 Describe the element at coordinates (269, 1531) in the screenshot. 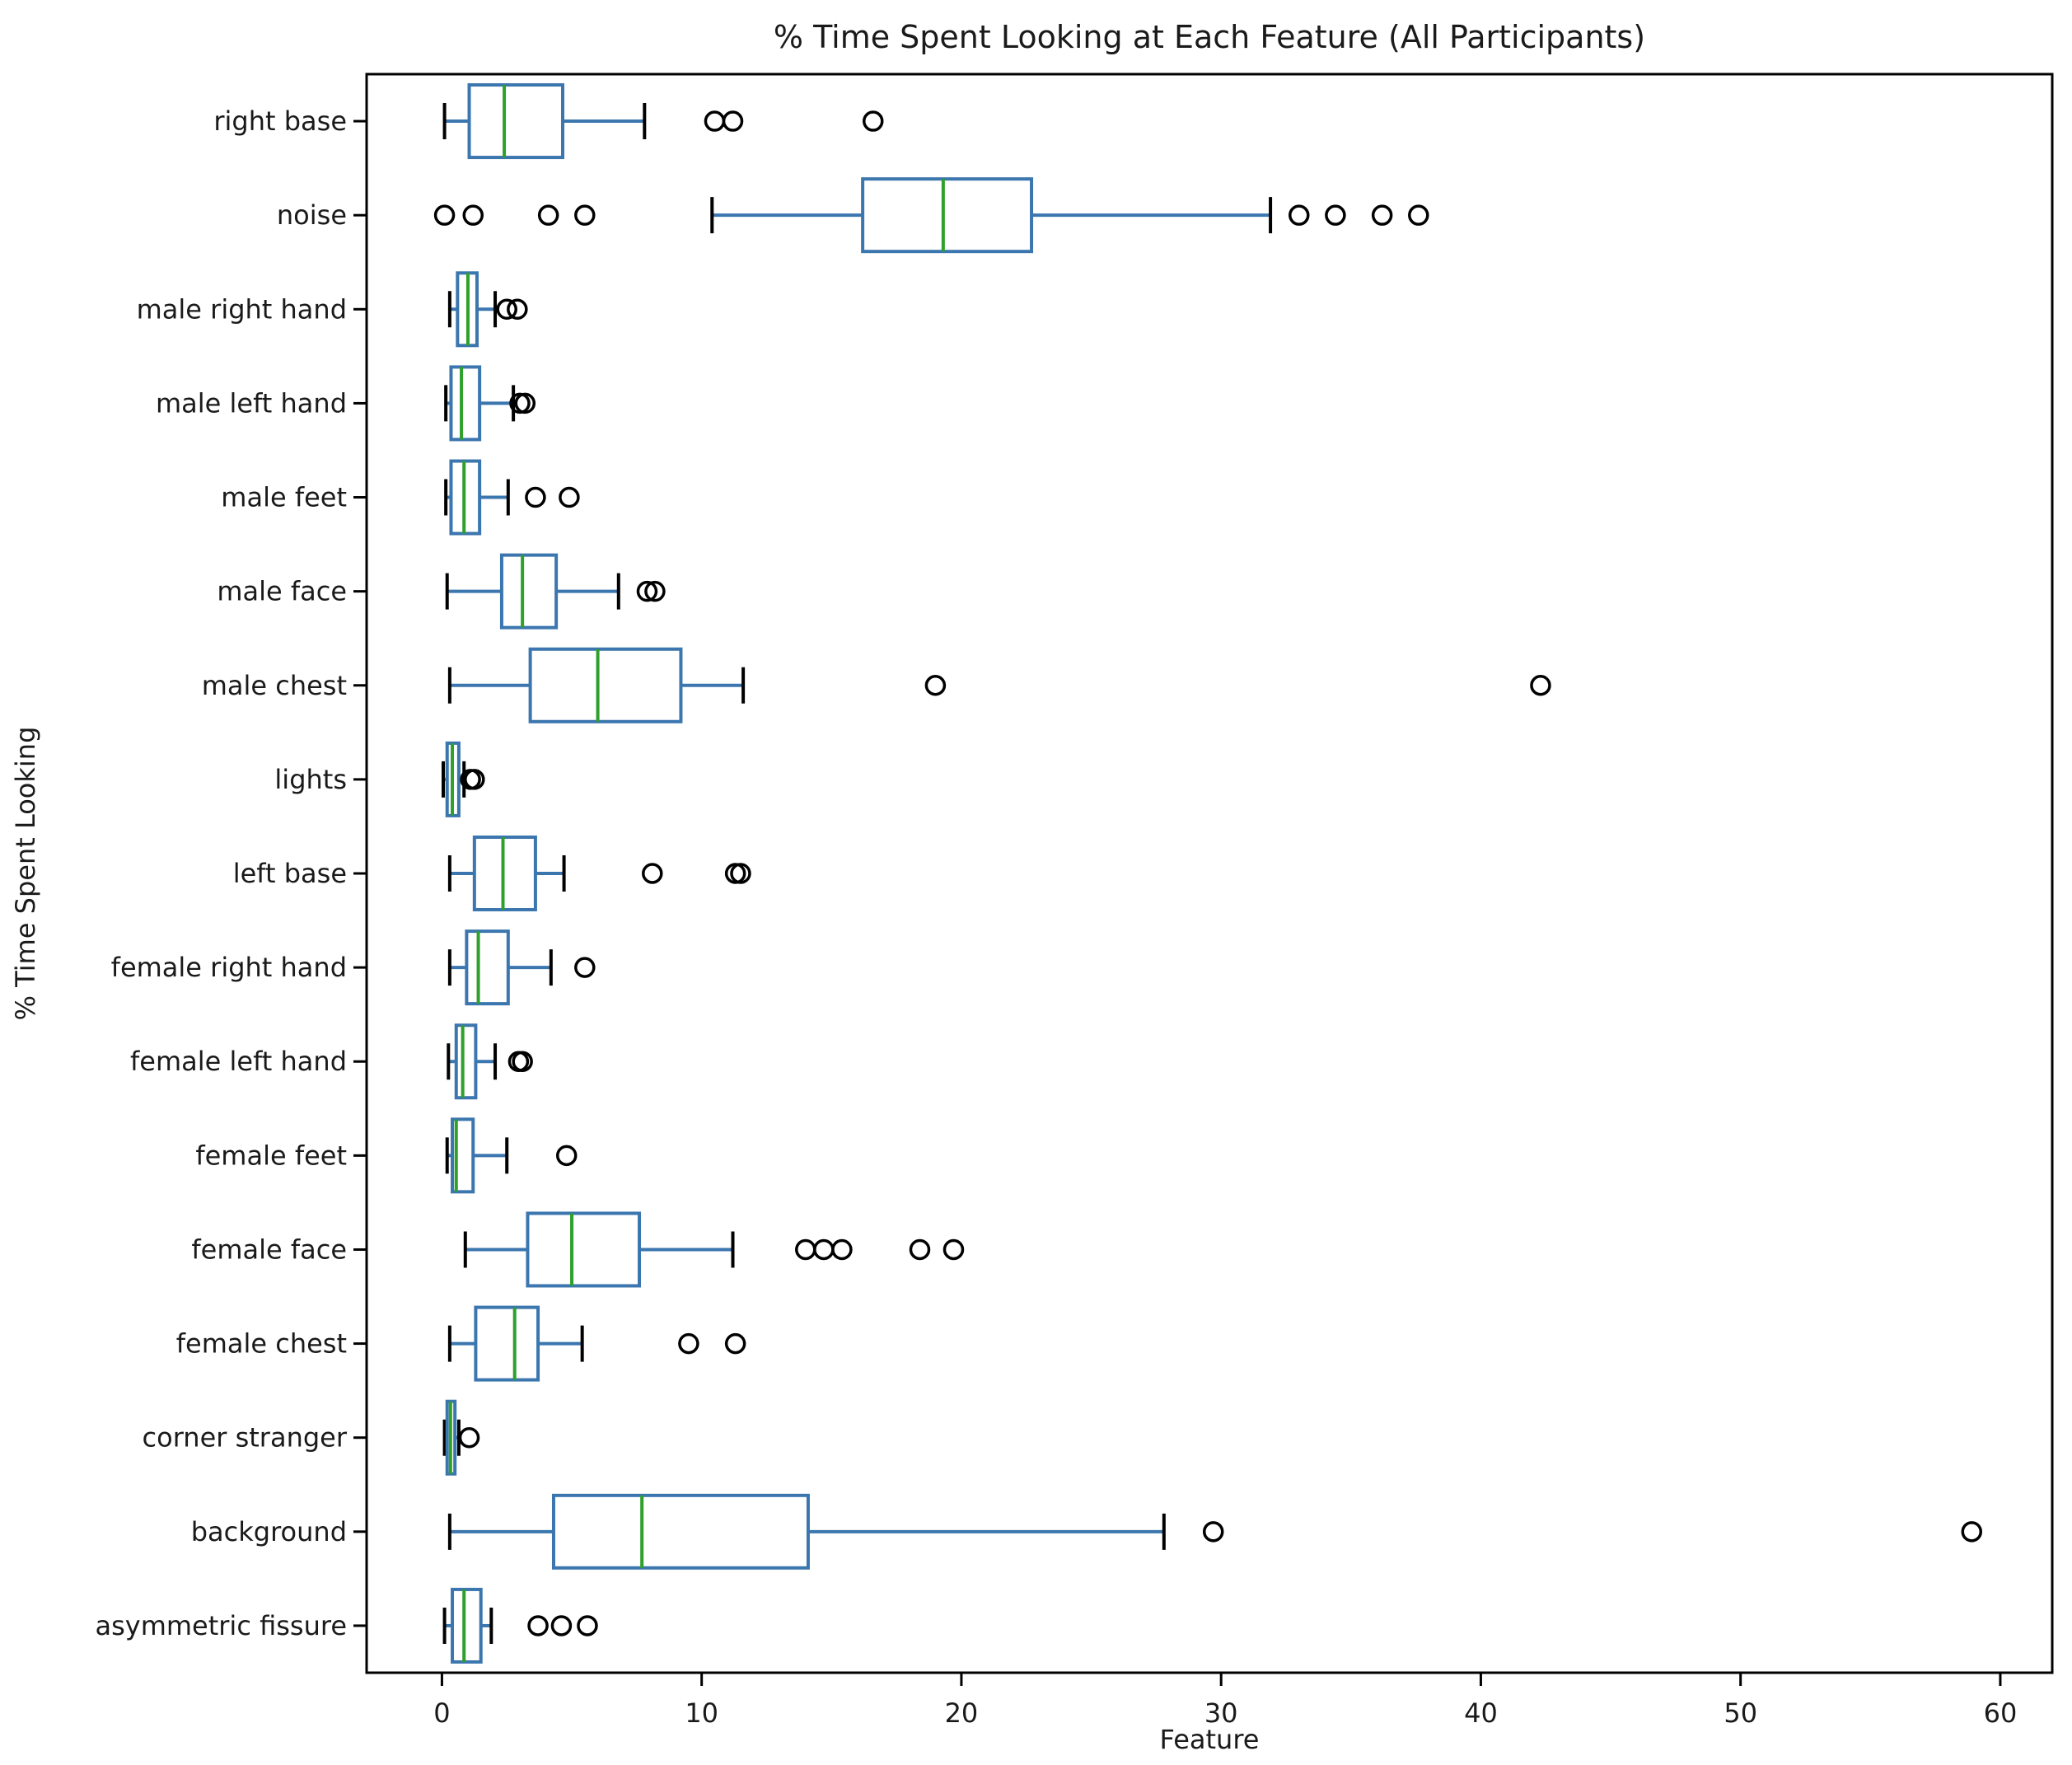

I see `category-label: background` at that location.